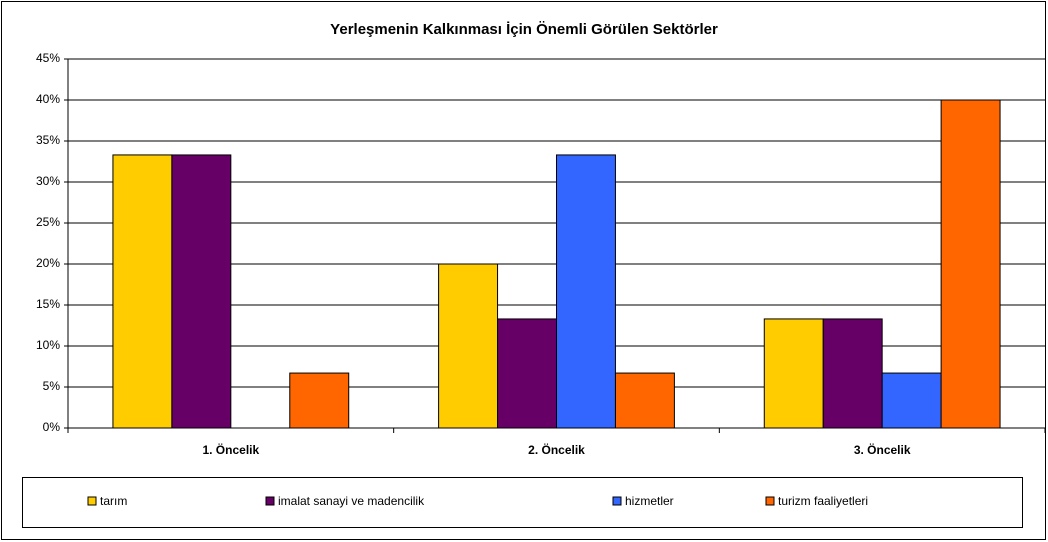 The width and height of the screenshot is (1048, 542). Describe the element at coordinates (556, 449) in the screenshot. I see `x-tick-label: 2. Öncelik` at that location.